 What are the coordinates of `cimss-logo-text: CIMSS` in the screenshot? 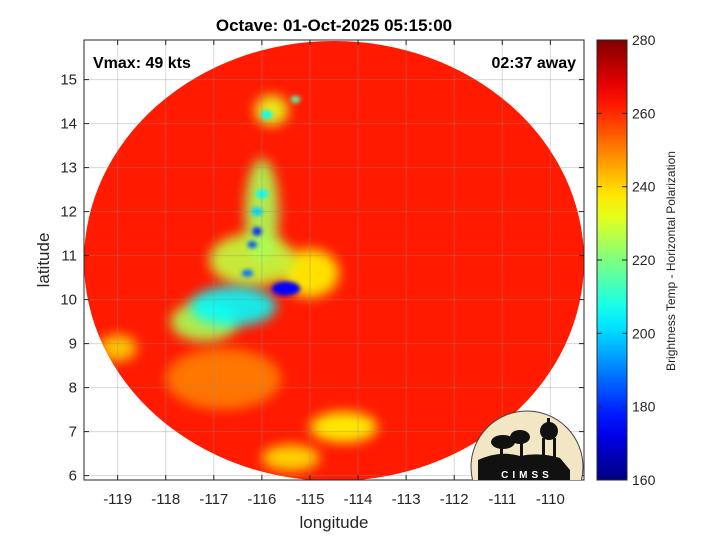 It's located at (527, 475).